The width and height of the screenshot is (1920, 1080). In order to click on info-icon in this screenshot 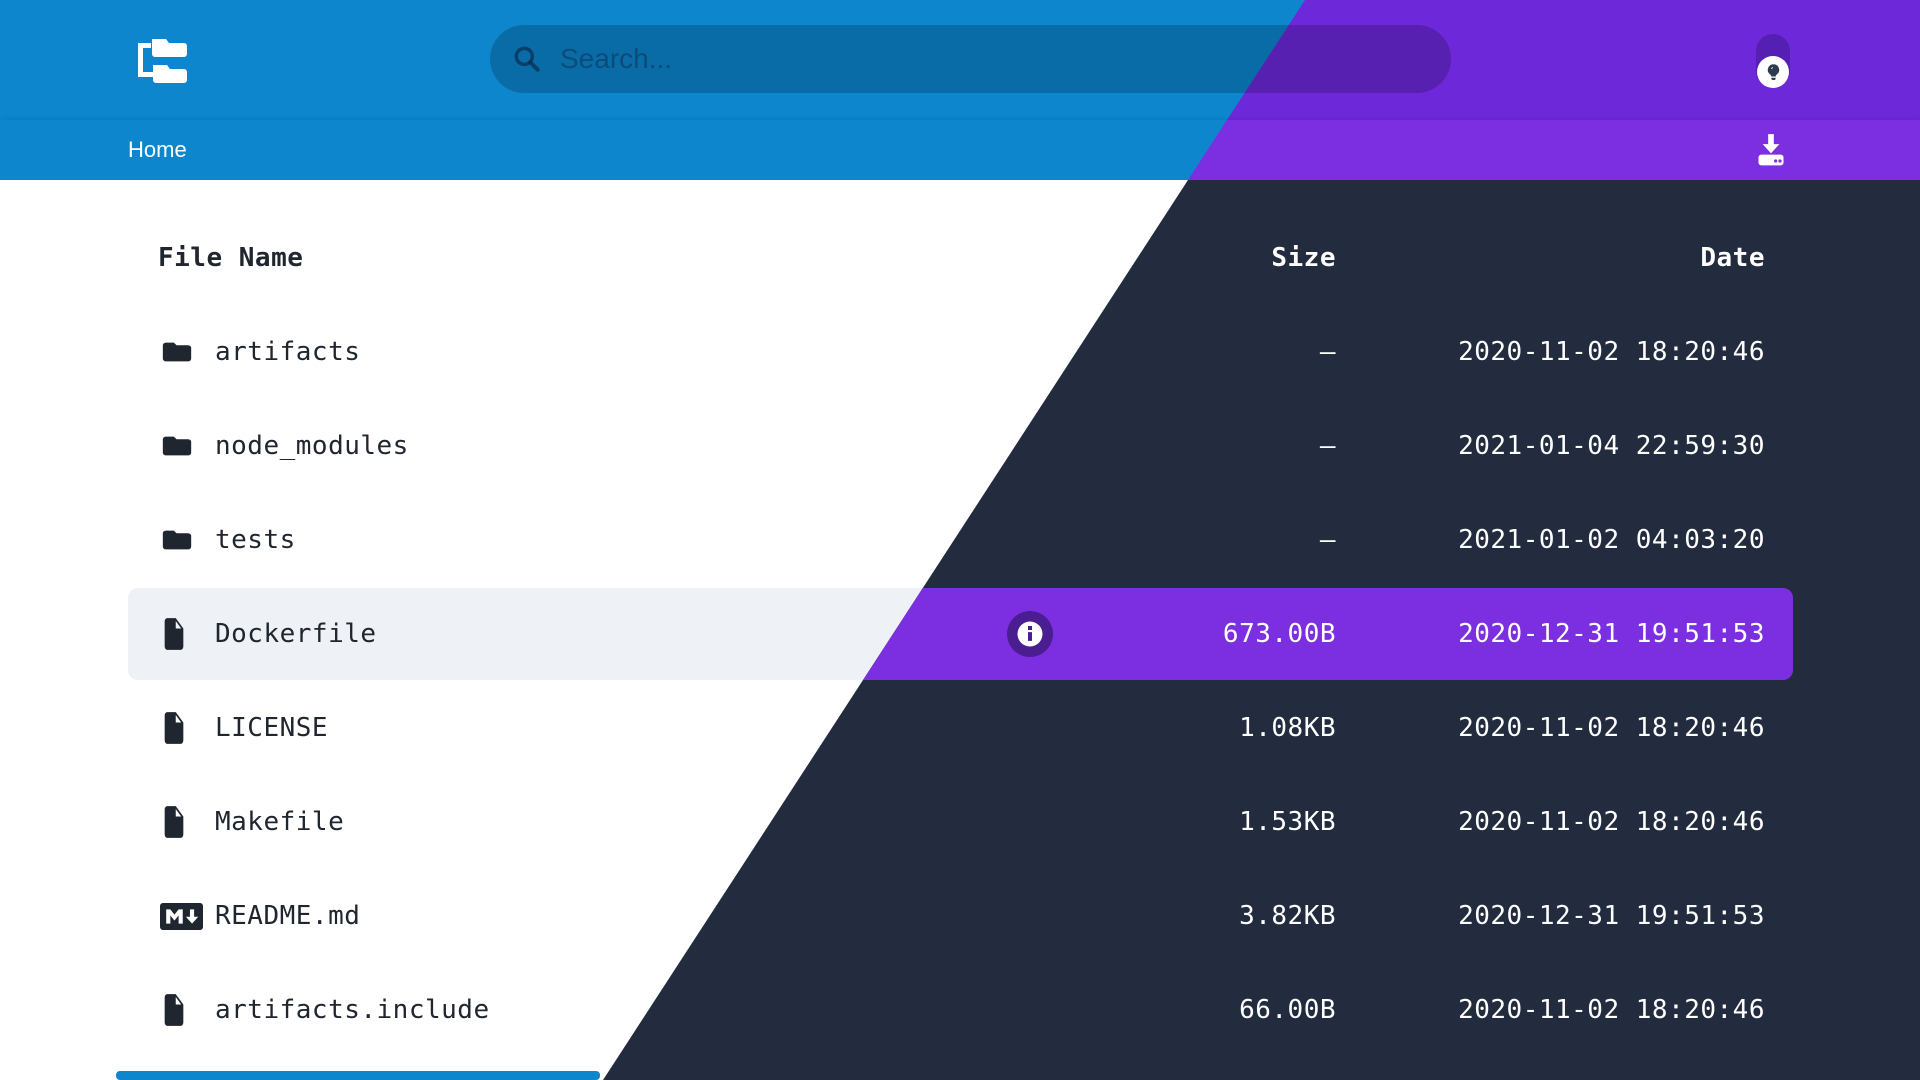, I will do `click(1030, 634)`.